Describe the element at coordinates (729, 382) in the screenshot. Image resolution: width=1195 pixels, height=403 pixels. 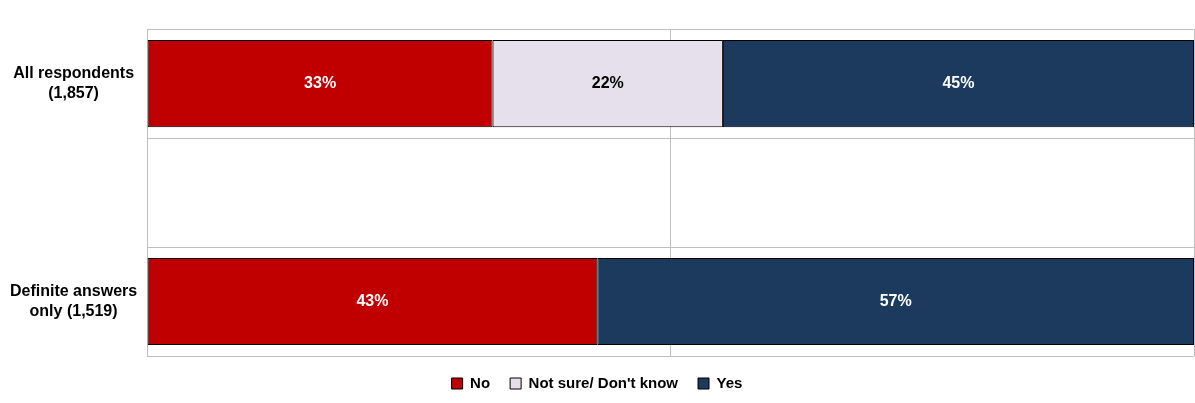
I see `legend-label: Yes` at that location.